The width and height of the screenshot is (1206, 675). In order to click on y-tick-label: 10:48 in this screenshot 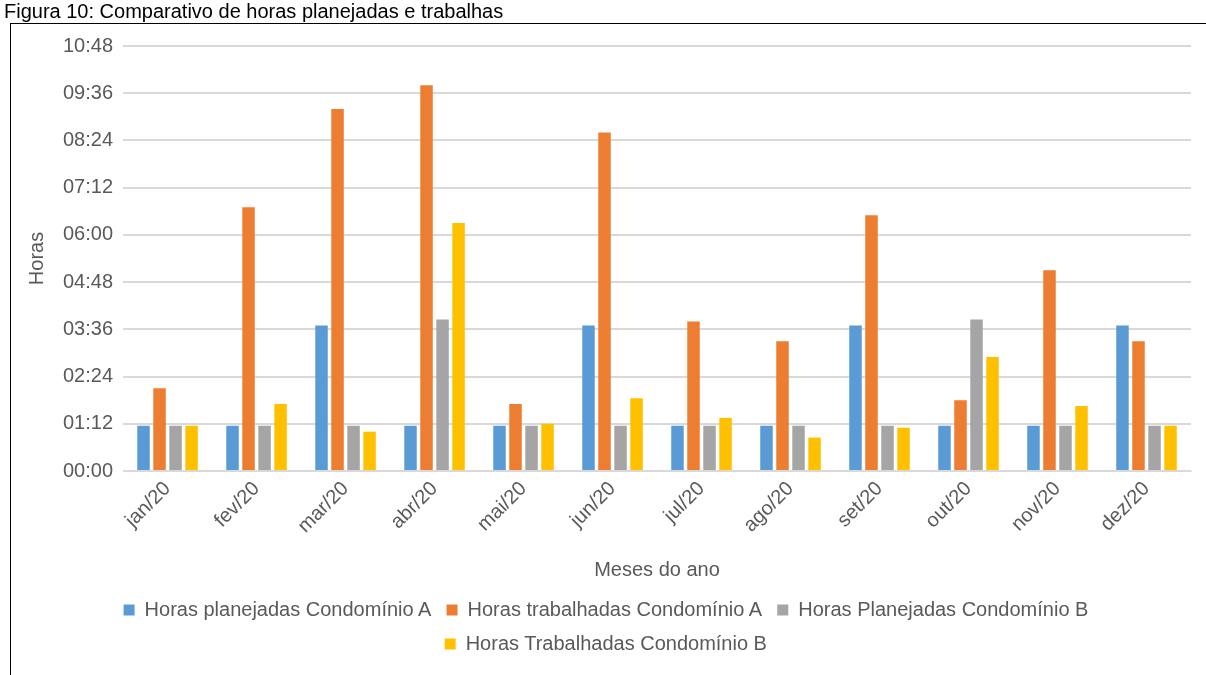, I will do `click(88, 44)`.